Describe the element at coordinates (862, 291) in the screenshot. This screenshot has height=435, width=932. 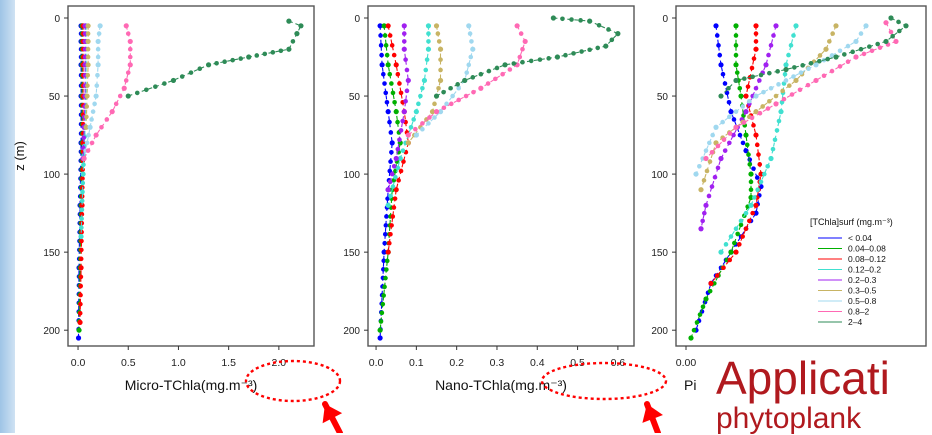
I see `legend-label: 0.3–0.5` at that location.